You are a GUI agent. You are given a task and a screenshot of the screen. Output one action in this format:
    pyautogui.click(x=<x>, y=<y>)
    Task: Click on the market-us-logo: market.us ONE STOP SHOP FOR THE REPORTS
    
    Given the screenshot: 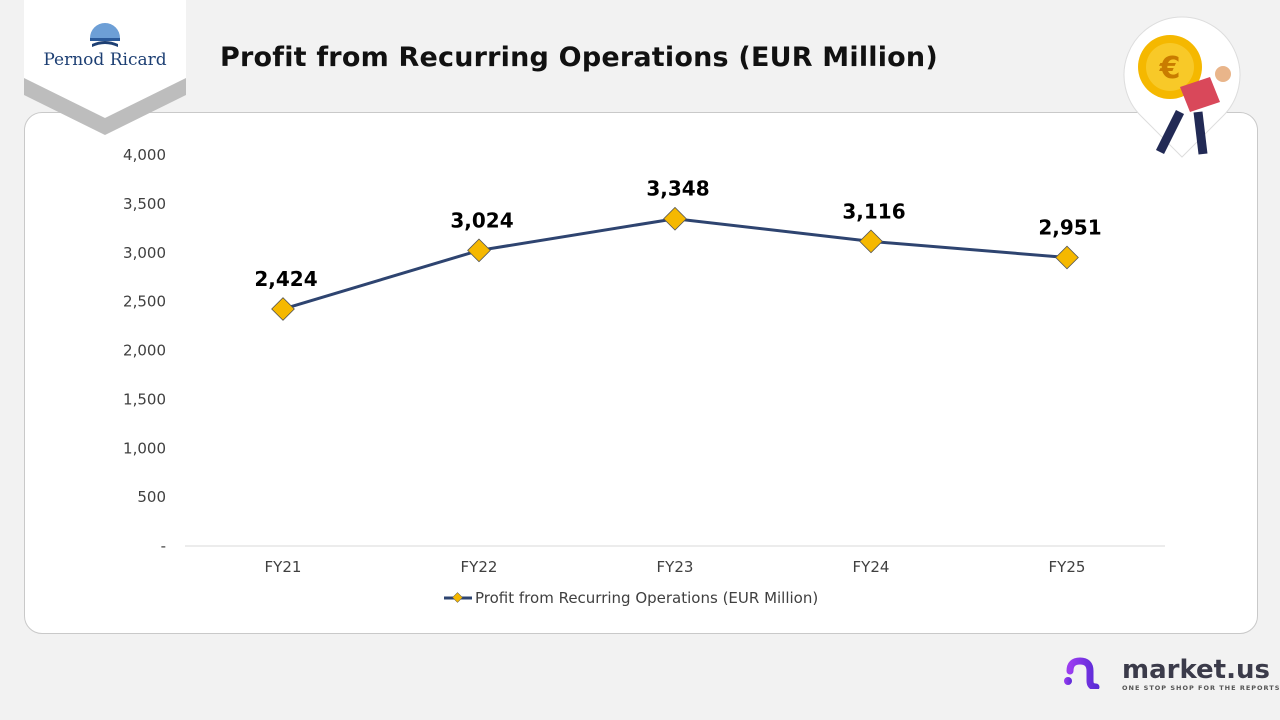 What is the action you would take?
    pyautogui.click(x=1170, y=674)
    